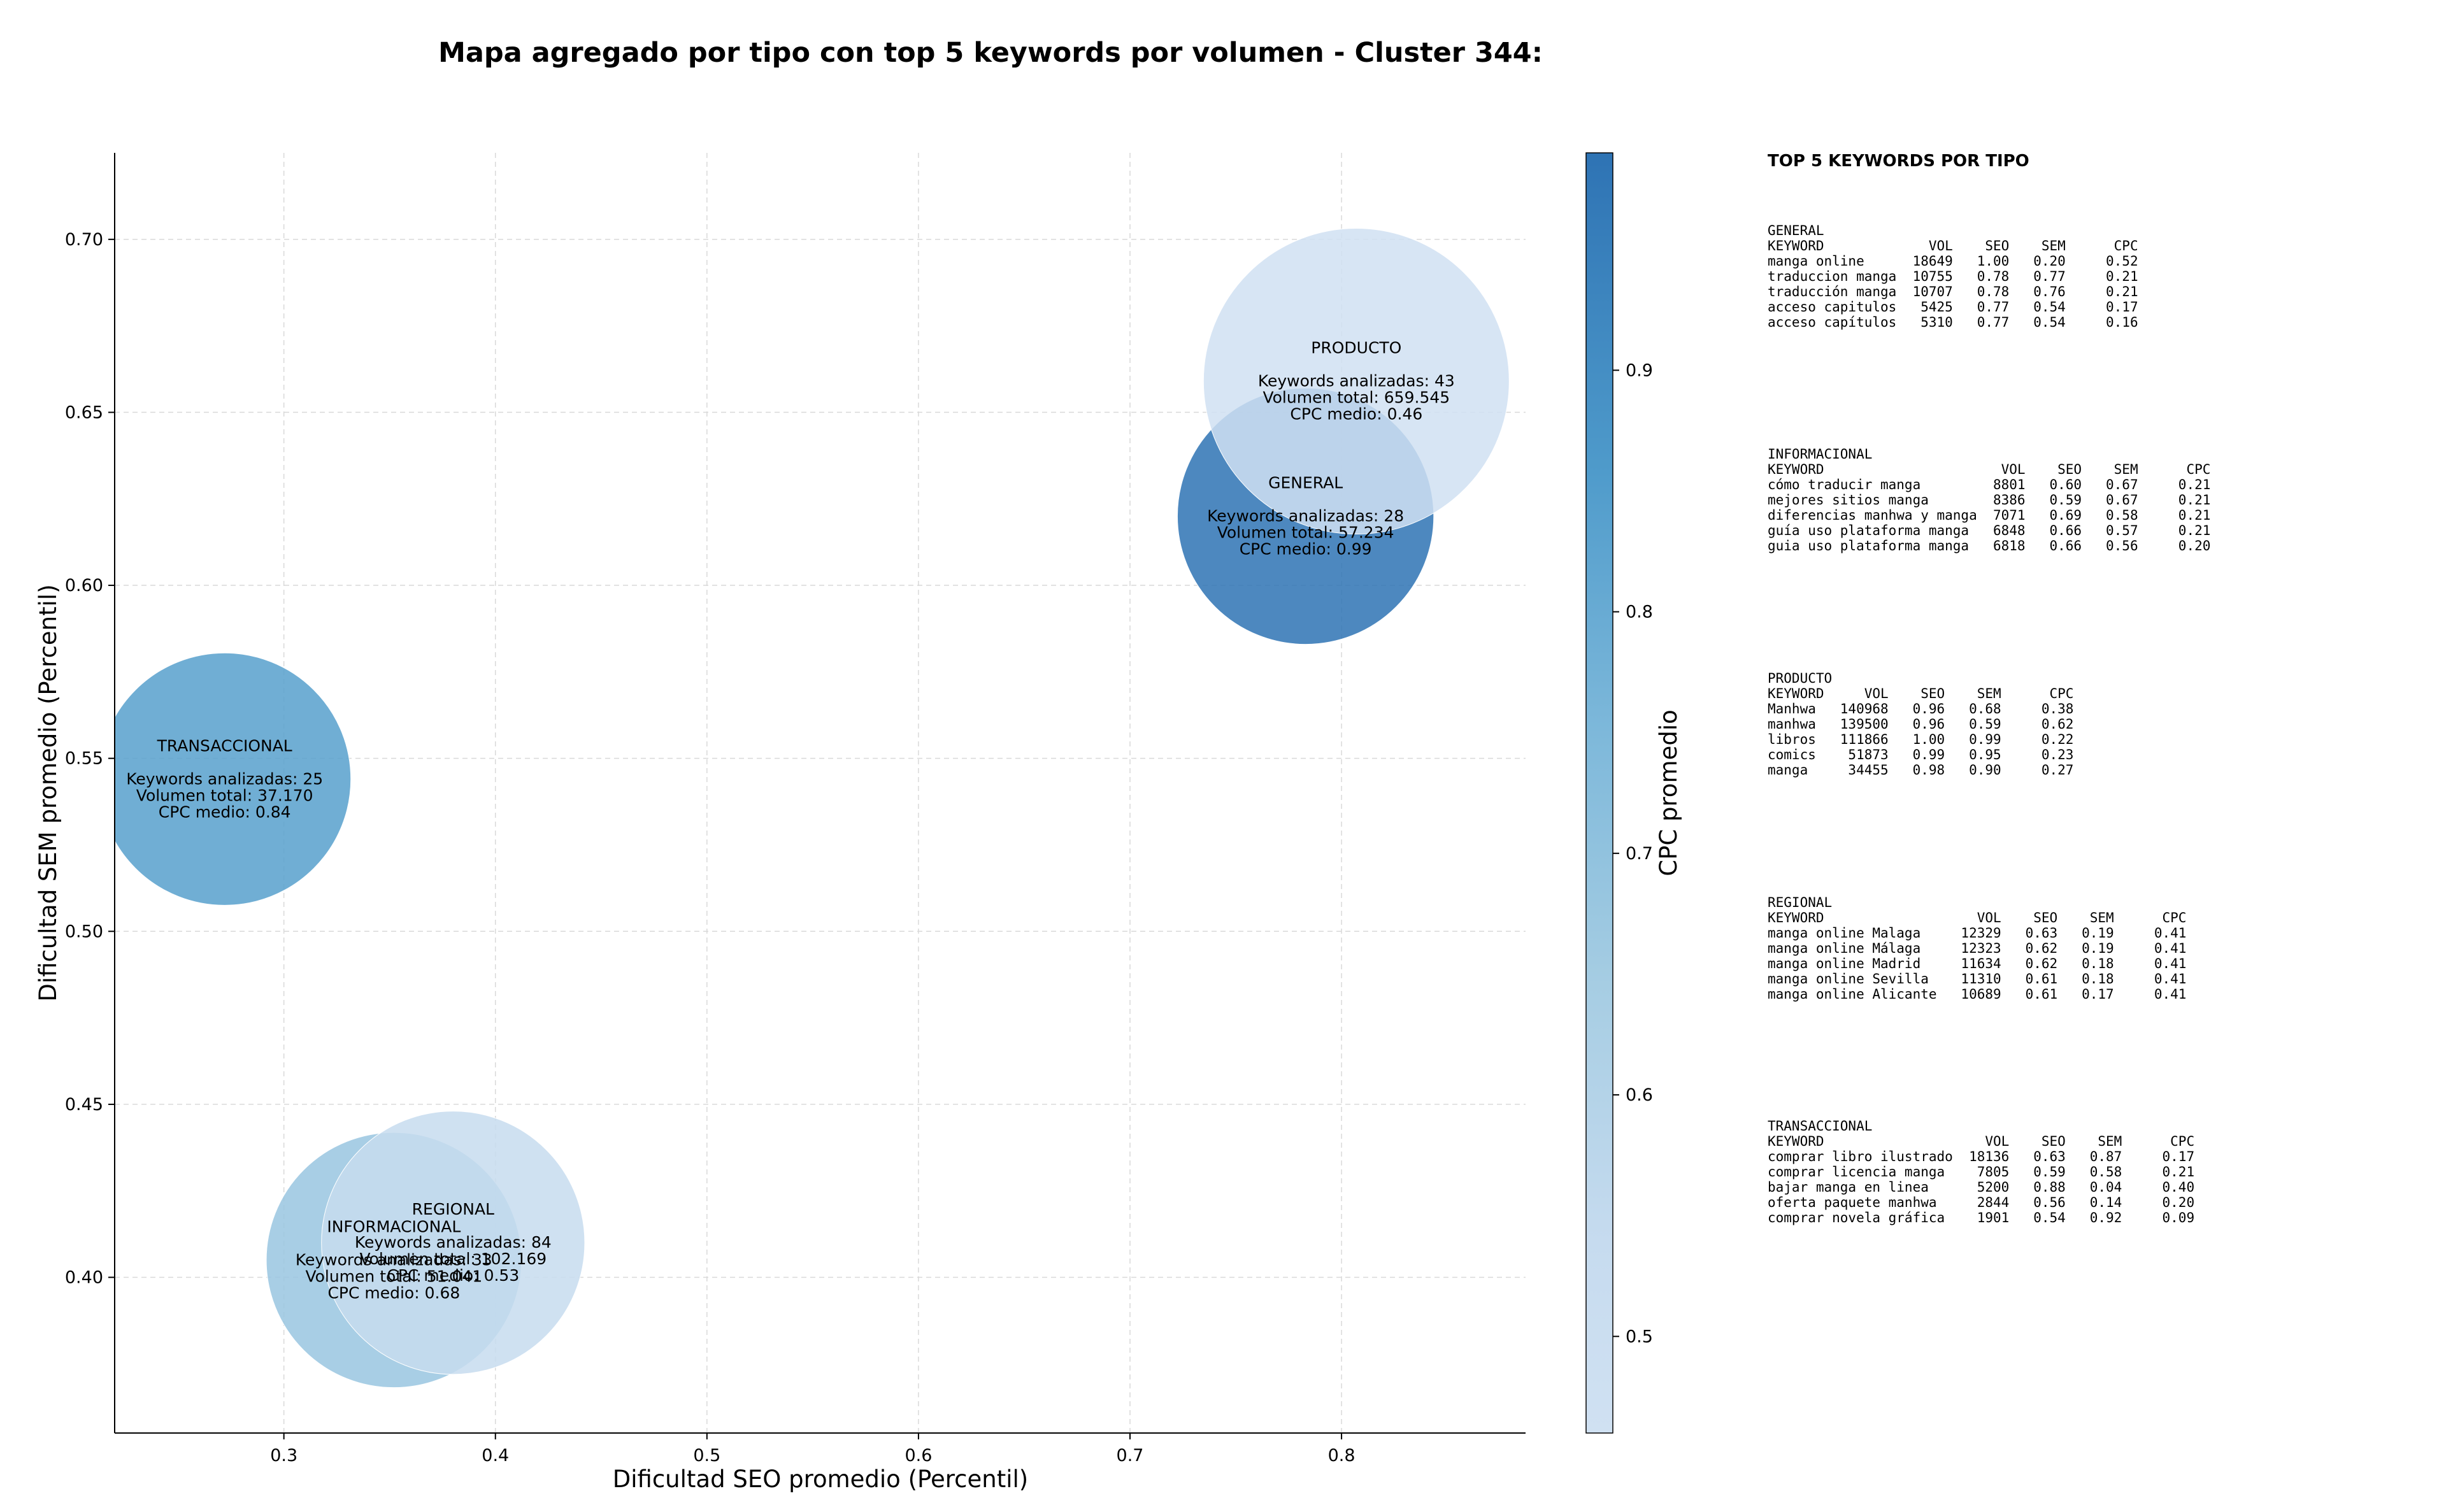 Image resolution: width=2446 pixels, height=1512 pixels. What do you see at coordinates (453, 1209) in the screenshot?
I see `bubble-label-regional: REGIONAL` at bounding box center [453, 1209].